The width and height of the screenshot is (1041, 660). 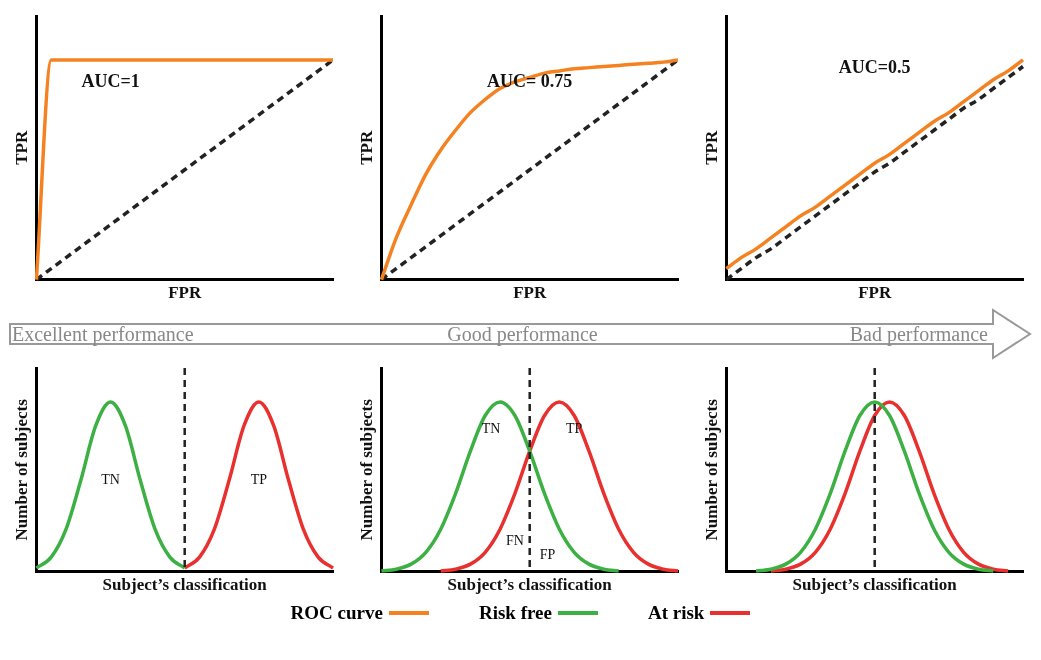 I want to click on chart-title: Bad performance, so click(x=918, y=335).